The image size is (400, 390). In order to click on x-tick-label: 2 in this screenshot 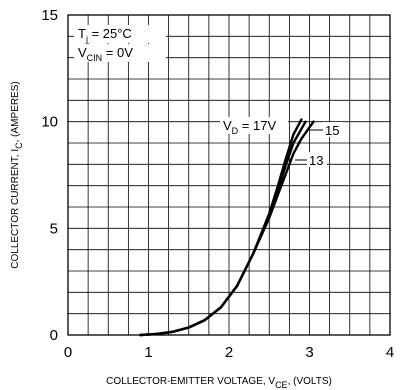, I will do `click(229, 352)`.